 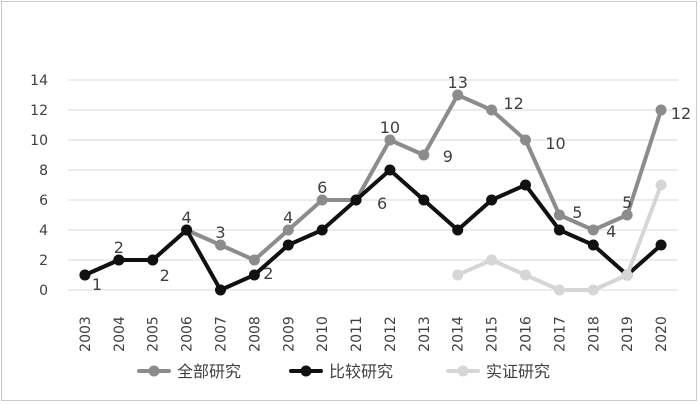 I want to click on x-tick-label: 2020, so click(x=662, y=334).